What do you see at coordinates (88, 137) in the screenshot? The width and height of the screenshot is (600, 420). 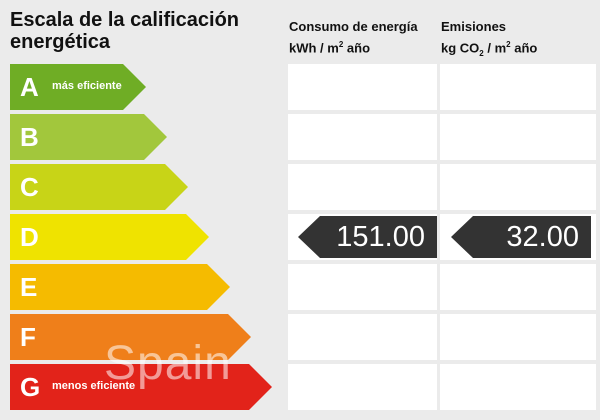 I see `rating-band-b: B` at bounding box center [88, 137].